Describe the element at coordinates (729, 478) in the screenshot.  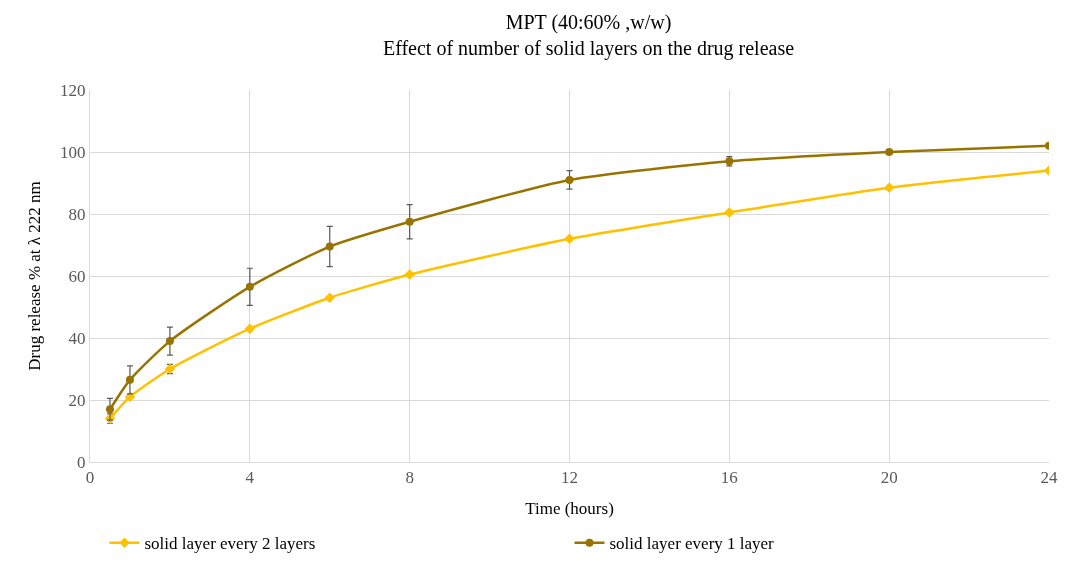
I see `x-tick-label: 16` at that location.